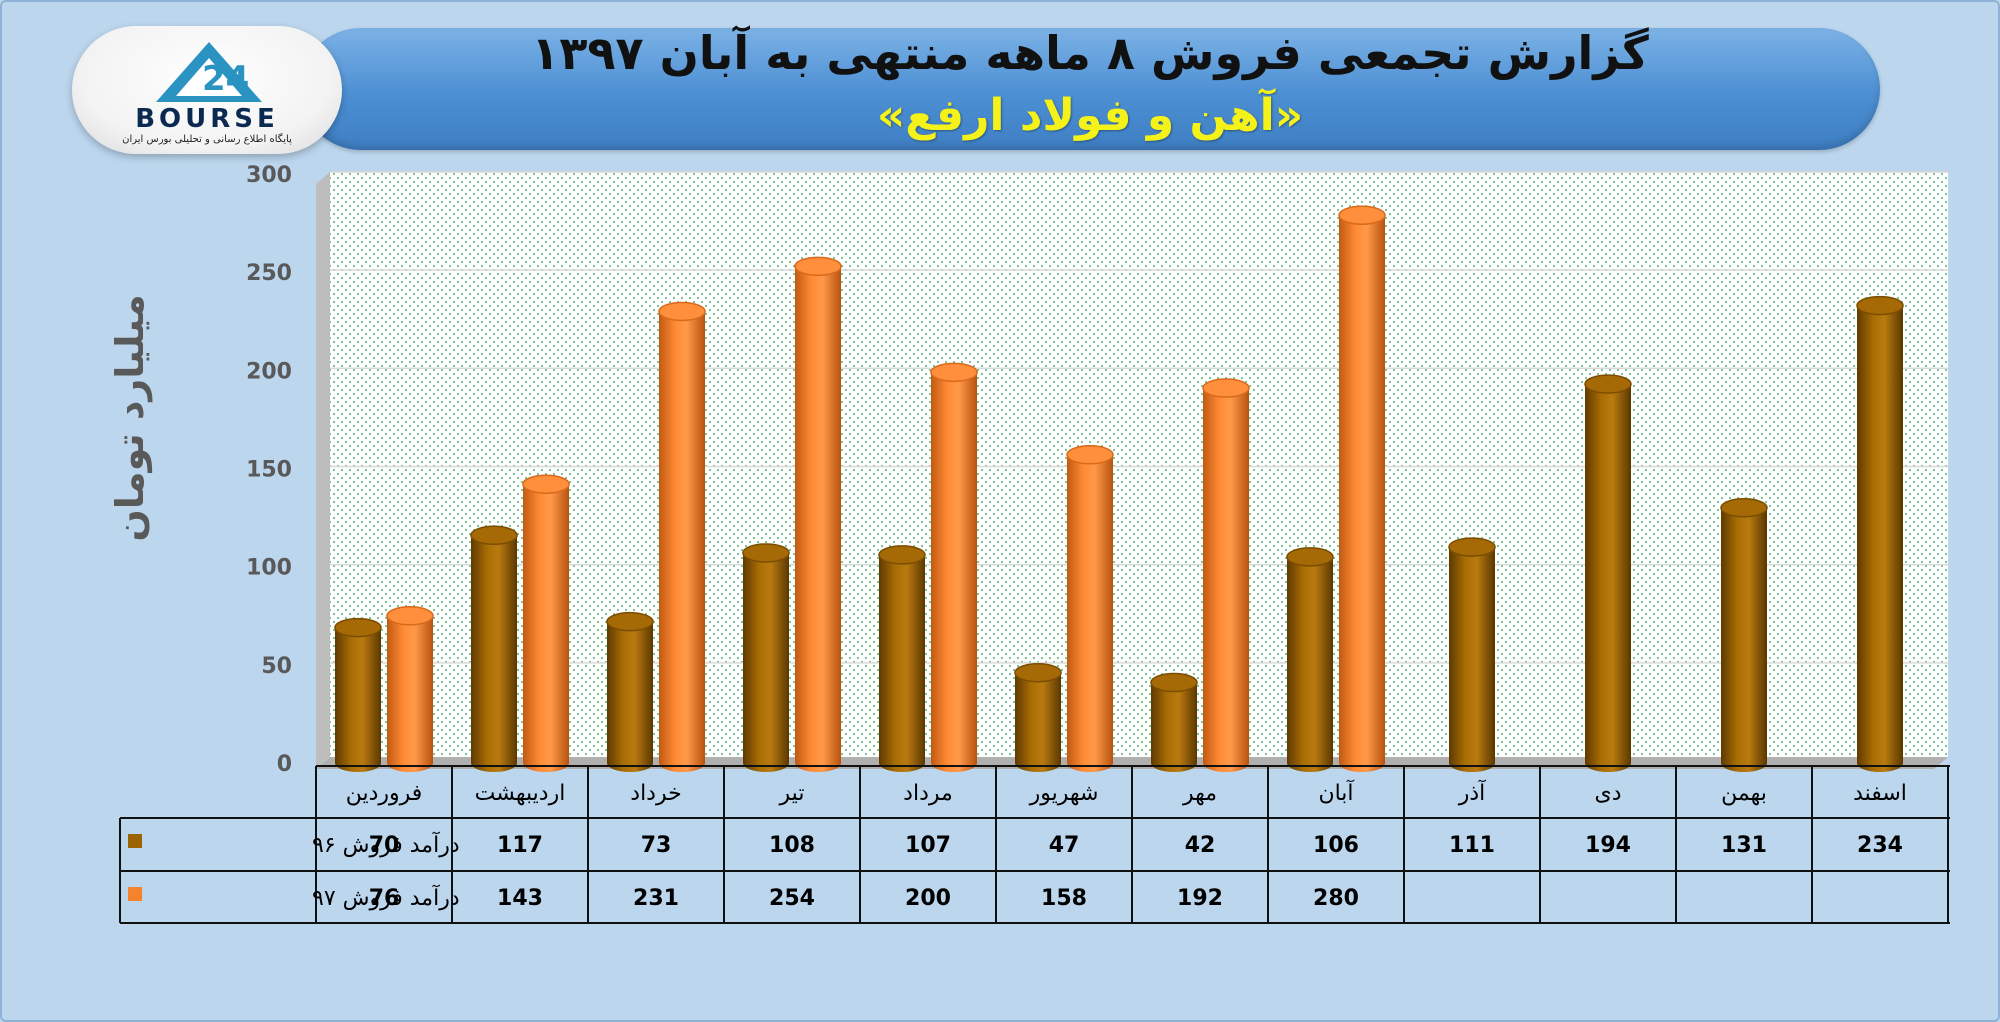 This screenshot has width=2000, height=1022. Describe the element at coordinates (1064, 845) in the screenshot. I see `data-value-label: 47` at that location.